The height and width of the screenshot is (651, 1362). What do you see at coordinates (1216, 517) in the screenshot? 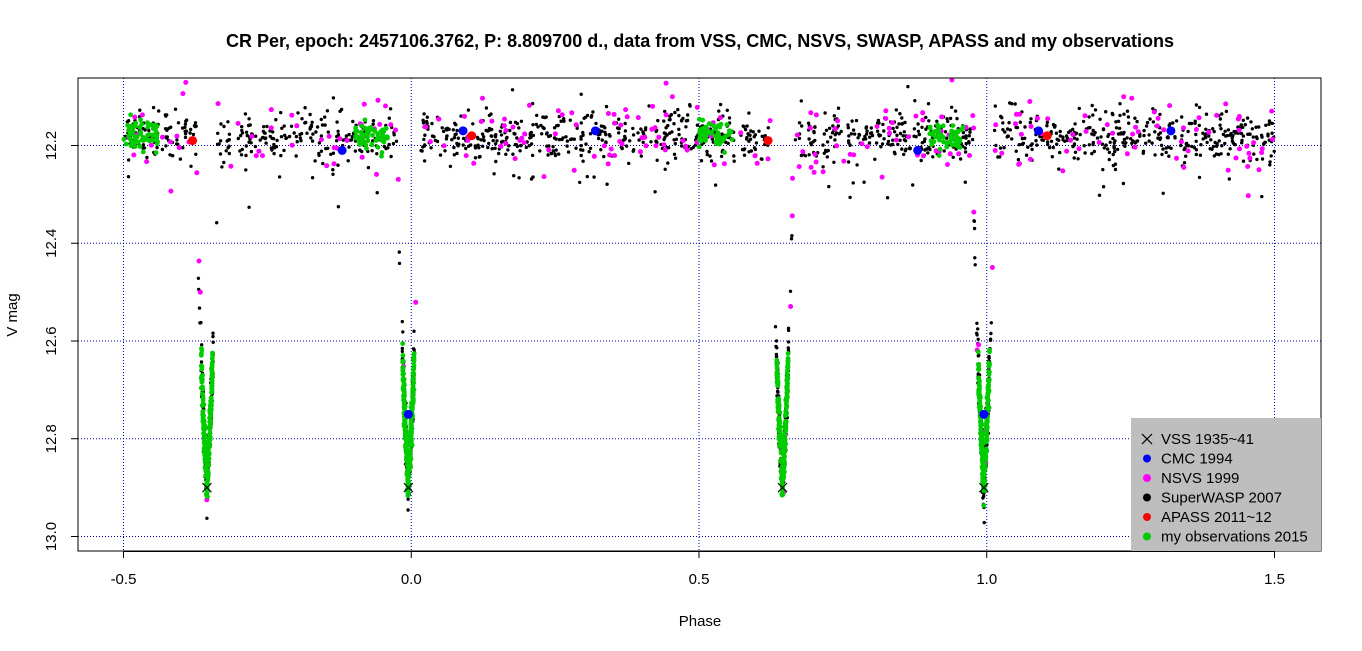
I see `legend-label: APASS 2011~12` at bounding box center [1216, 517].